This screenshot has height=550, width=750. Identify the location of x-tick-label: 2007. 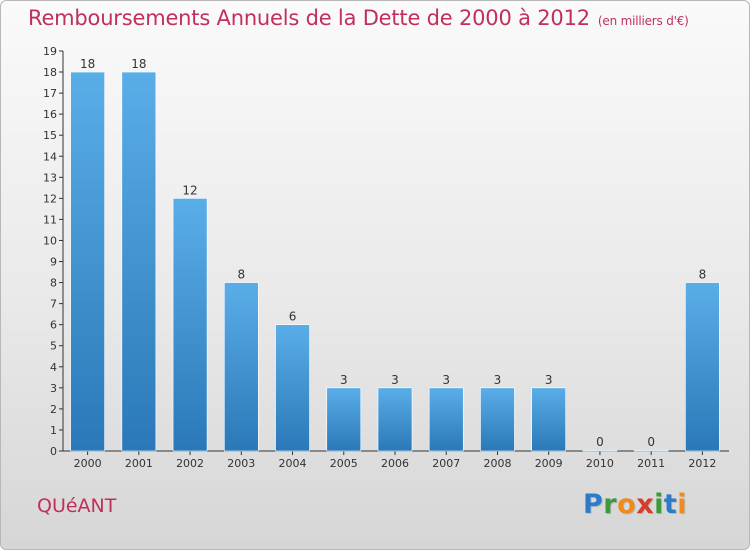
(446, 463).